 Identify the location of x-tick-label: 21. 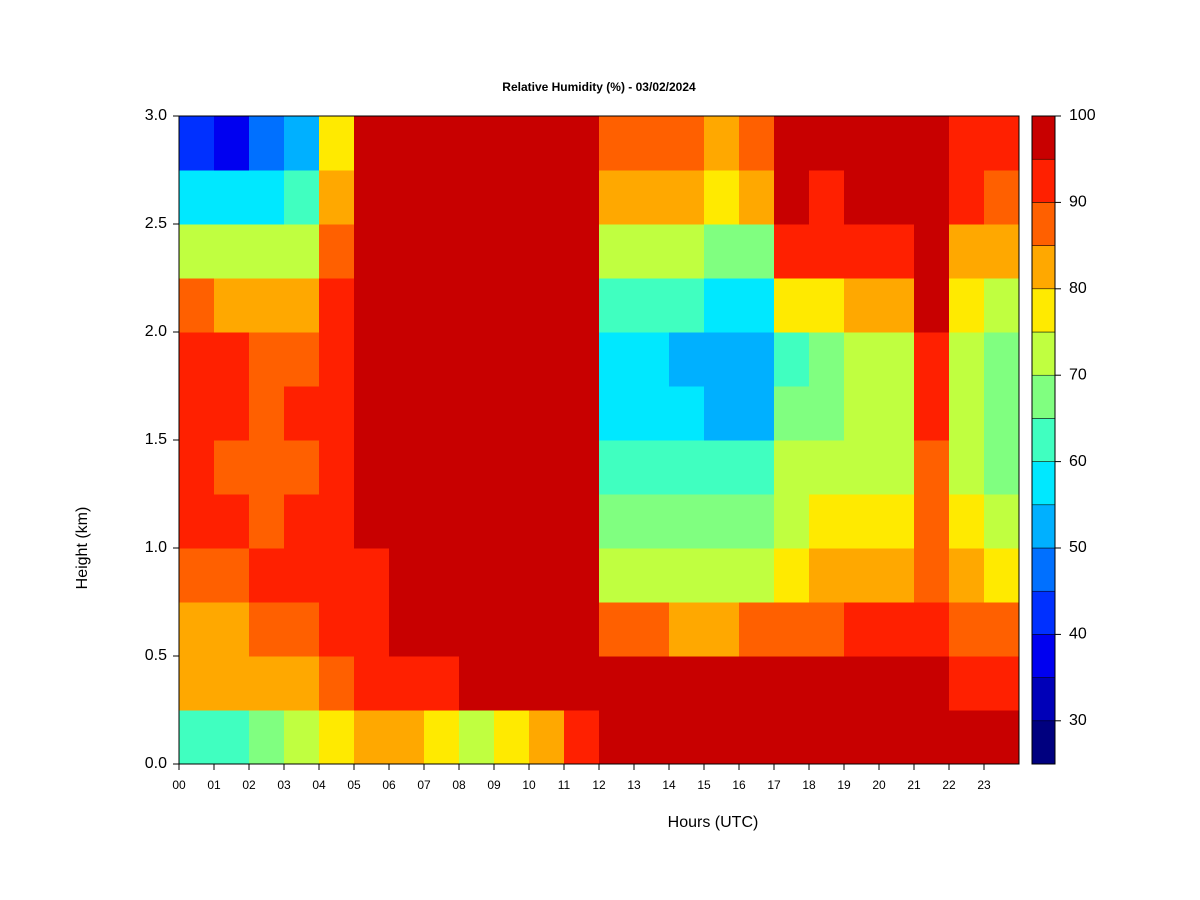
(914, 785).